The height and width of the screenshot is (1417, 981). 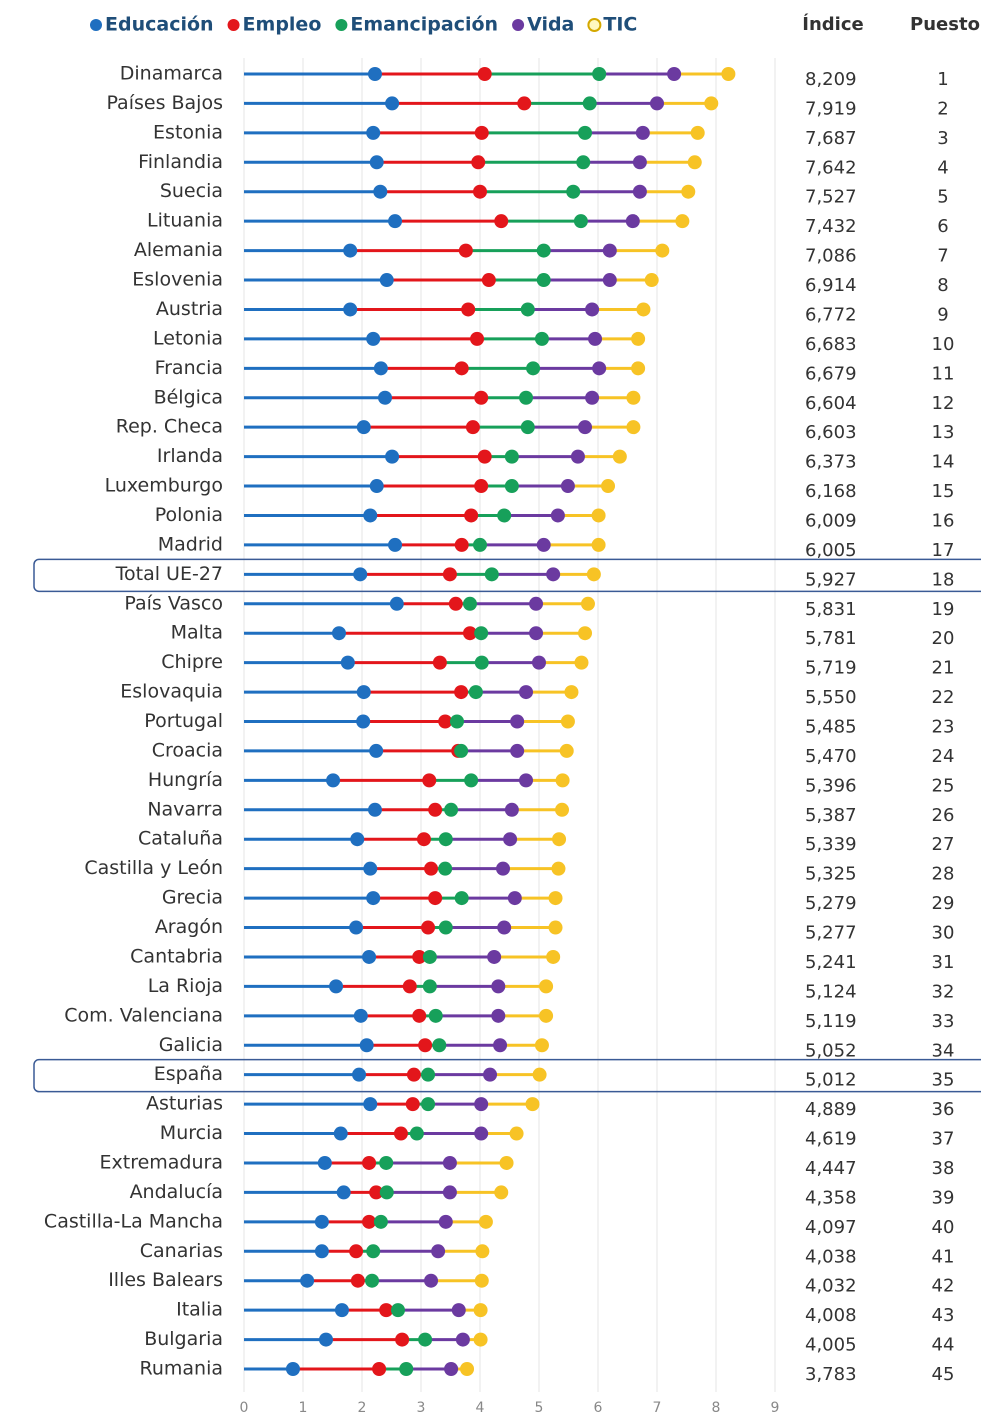 I want to click on index-value: 5,485, so click(x=831, y=727).